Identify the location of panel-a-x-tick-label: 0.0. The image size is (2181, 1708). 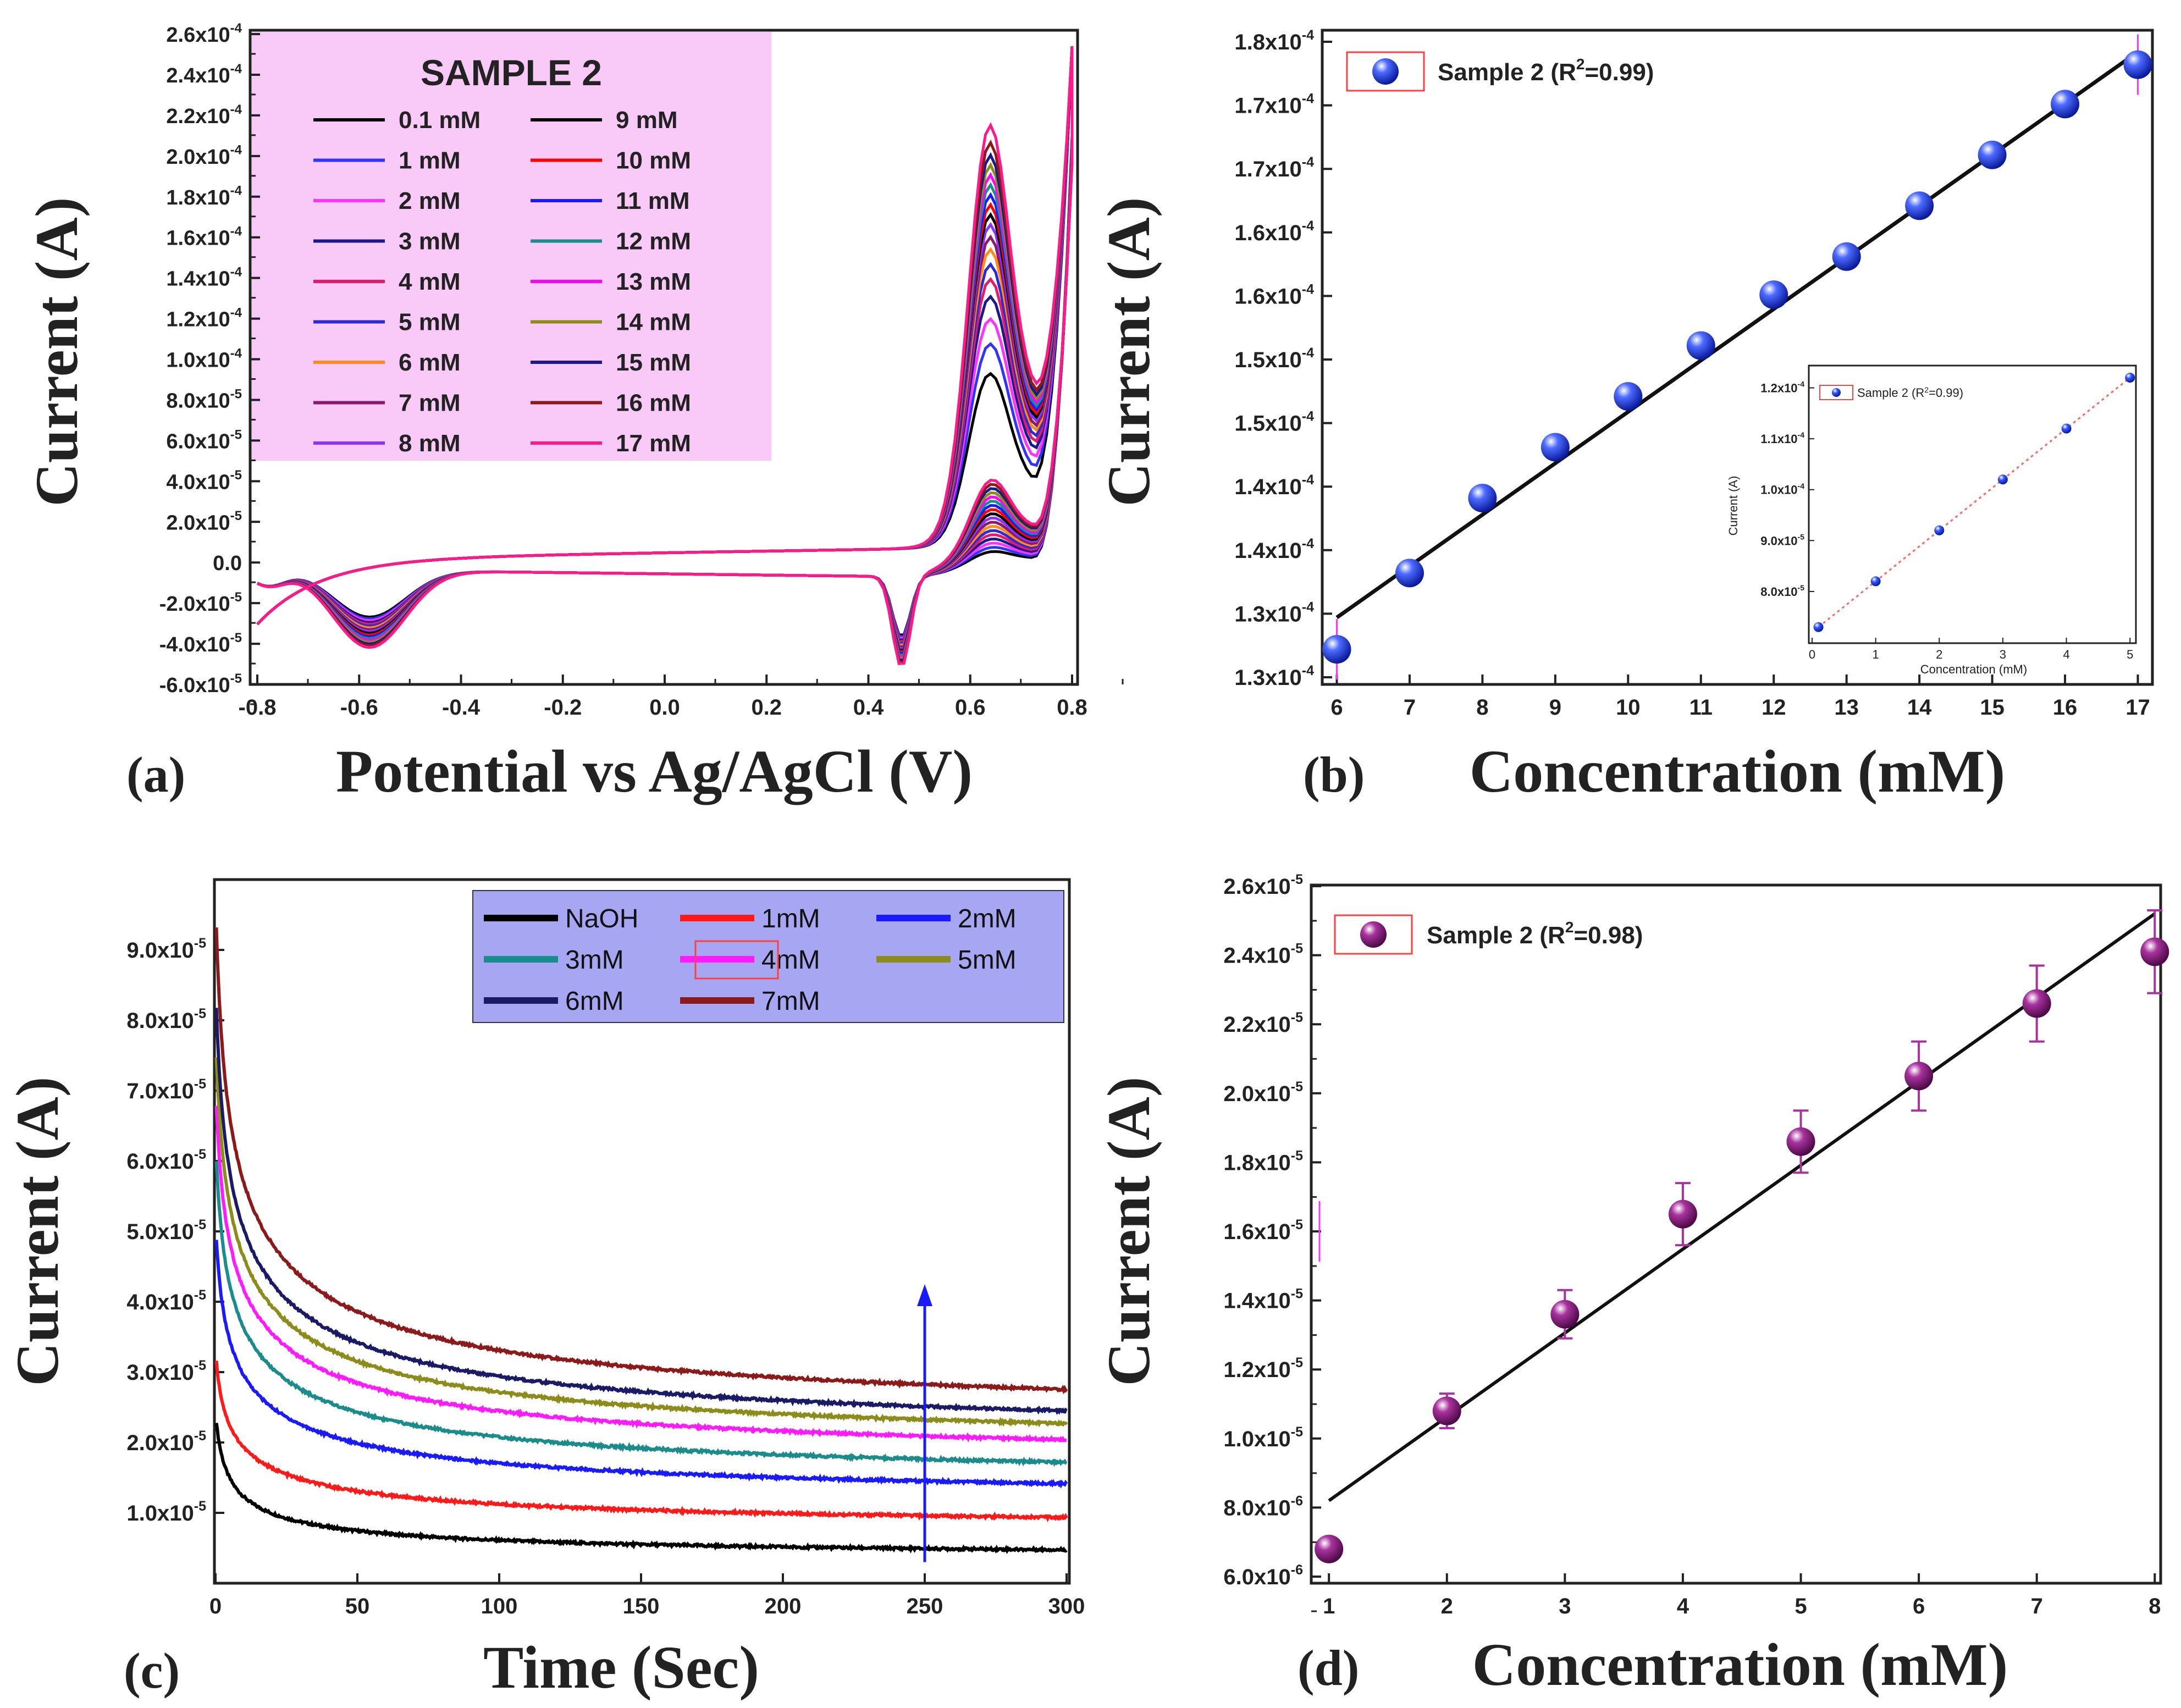
(664, 707).